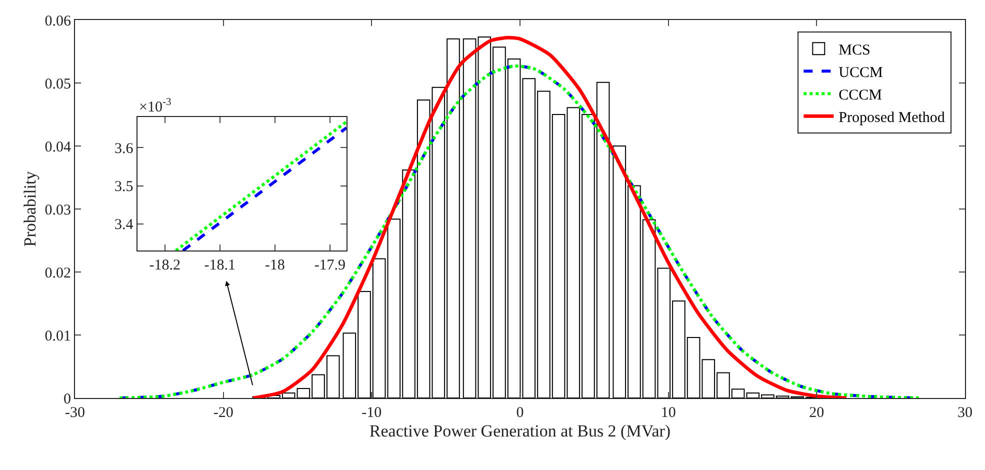 Image resolution: width=985 pixels, height=470 pixels. What do you see at coordinates (124, 148) in the screenshot?
I see `y-tick-label: 3.6` at bounding box center [124, 148].